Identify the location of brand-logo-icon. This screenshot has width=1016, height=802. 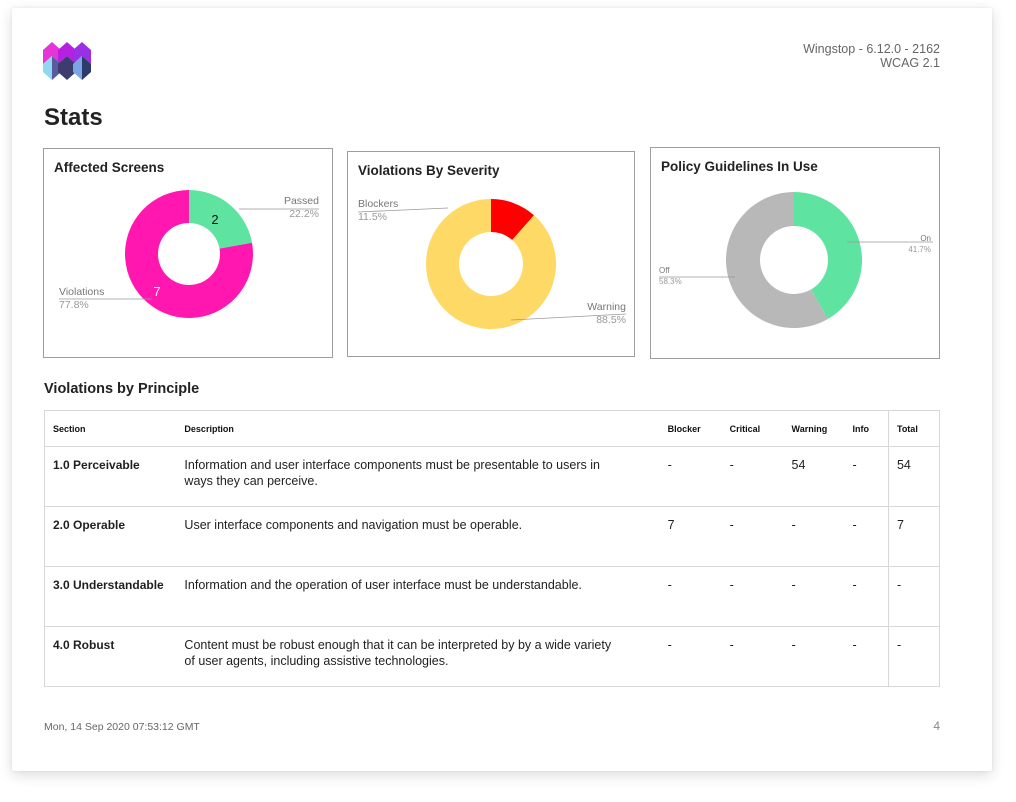
(67, 61).